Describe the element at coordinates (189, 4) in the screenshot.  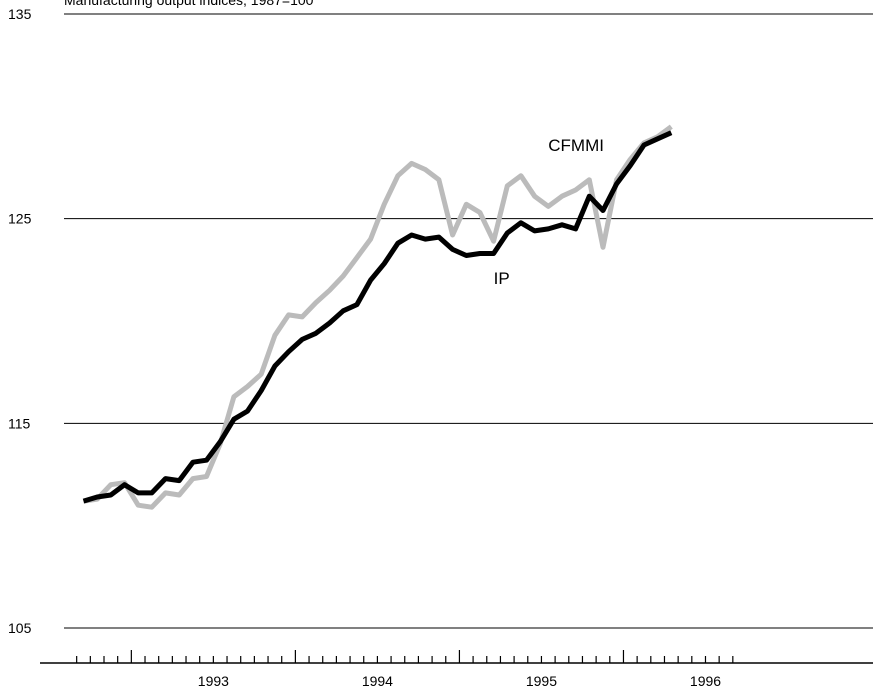
I see `chart-subtitle: Manufacturing output indices, 1987=100` at that location.